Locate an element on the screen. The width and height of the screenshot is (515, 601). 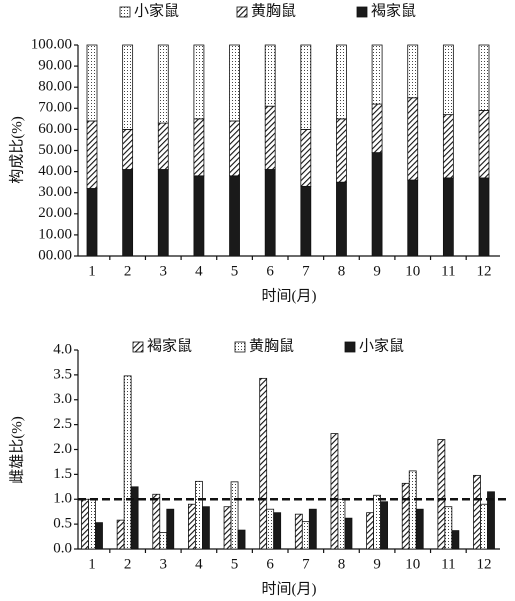
y-tick-label: 2.0 is located at coordinates (62, 449).